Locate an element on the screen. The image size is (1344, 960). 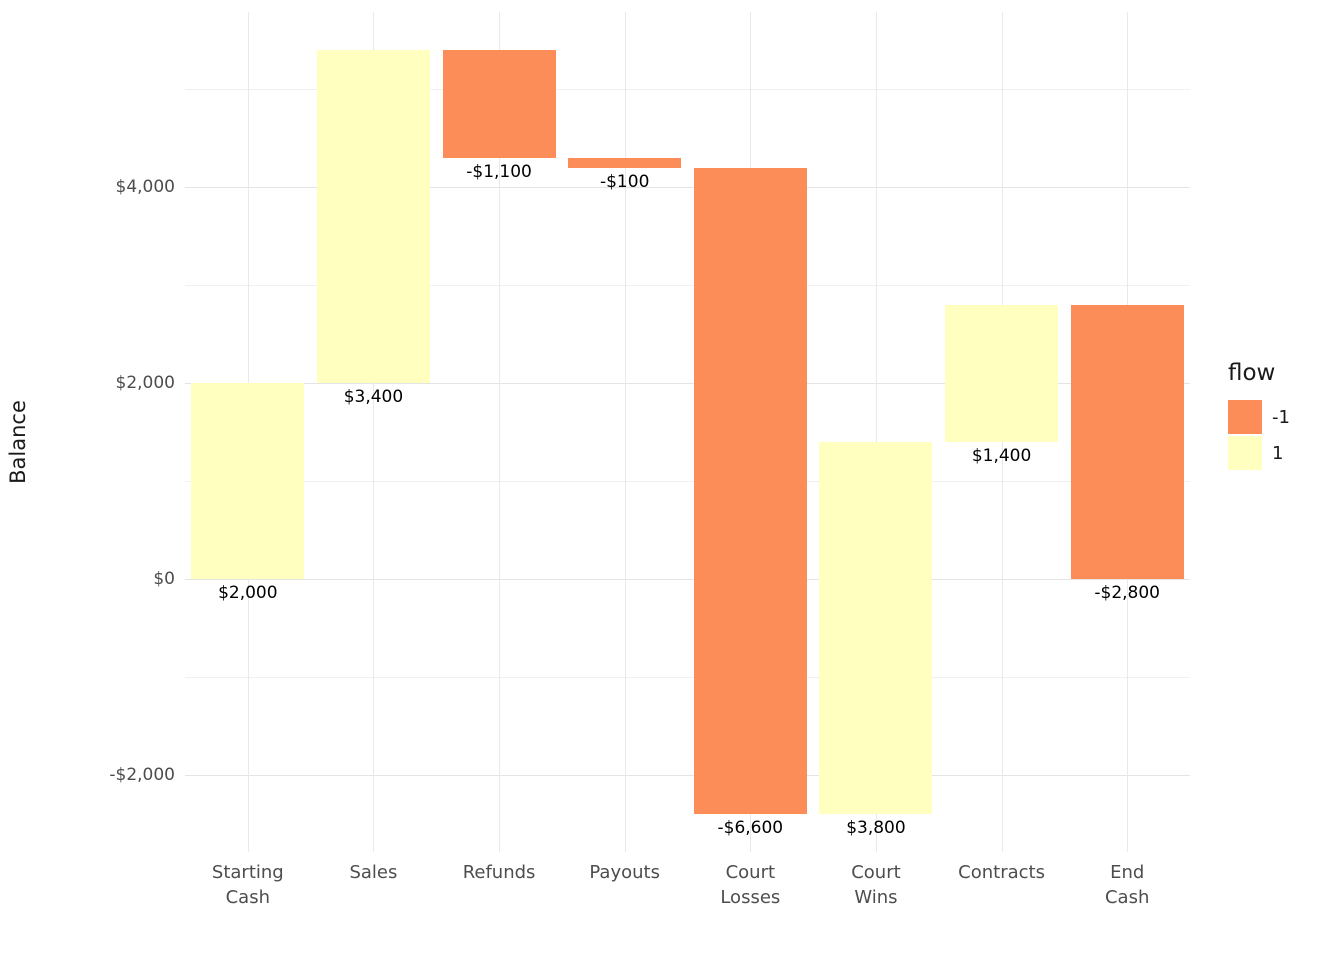
legend-key-1: 1 is located at coordinates (1259, 453).